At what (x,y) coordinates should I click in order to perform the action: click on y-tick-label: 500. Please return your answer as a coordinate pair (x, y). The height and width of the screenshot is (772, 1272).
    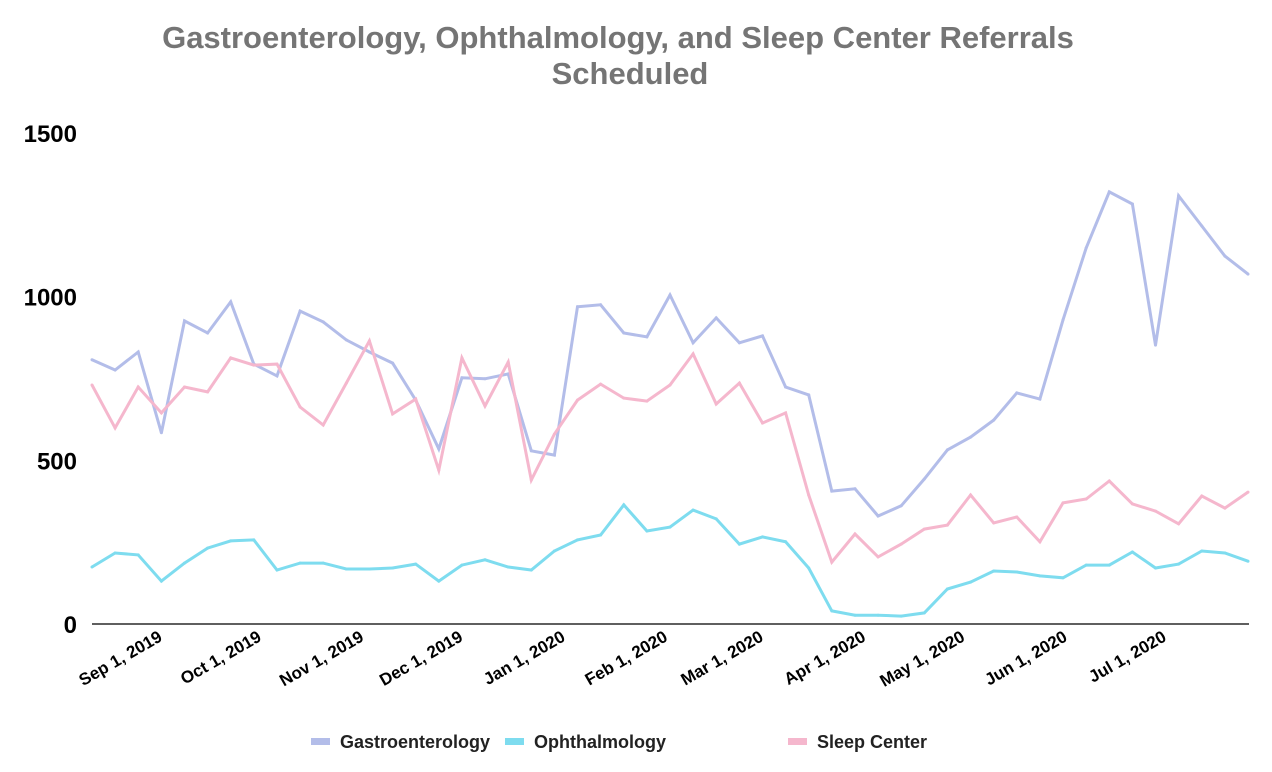
    Looking at the image, I should click on (57, 461).